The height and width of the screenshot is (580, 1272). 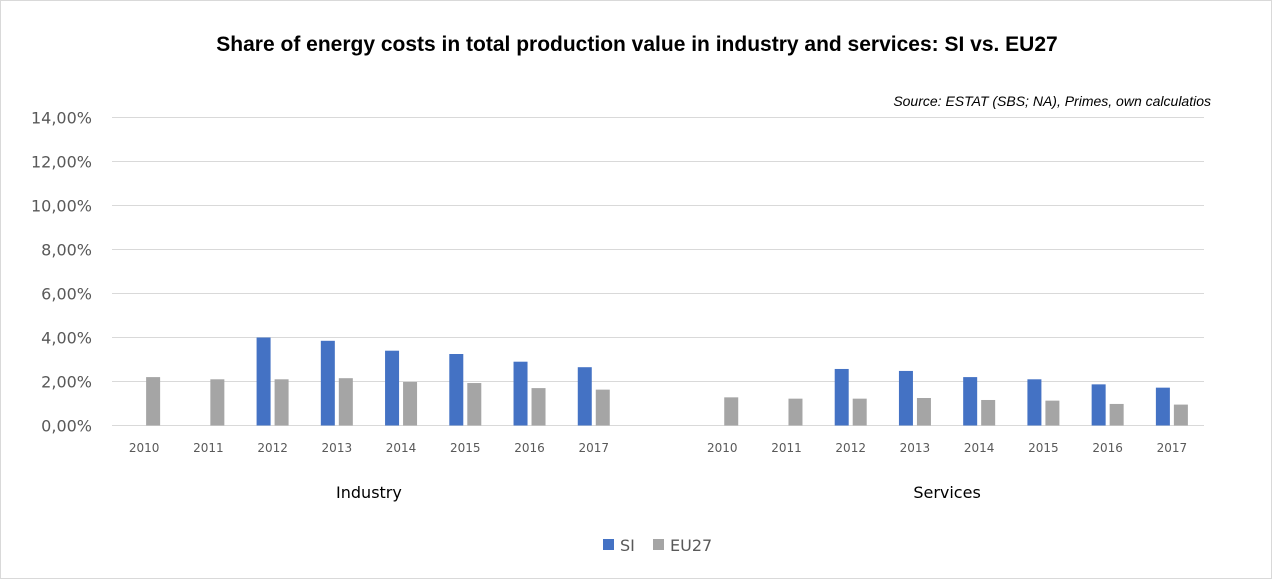 I want to click on bar-eu27-industry-2015, so click(x=474, y=404).